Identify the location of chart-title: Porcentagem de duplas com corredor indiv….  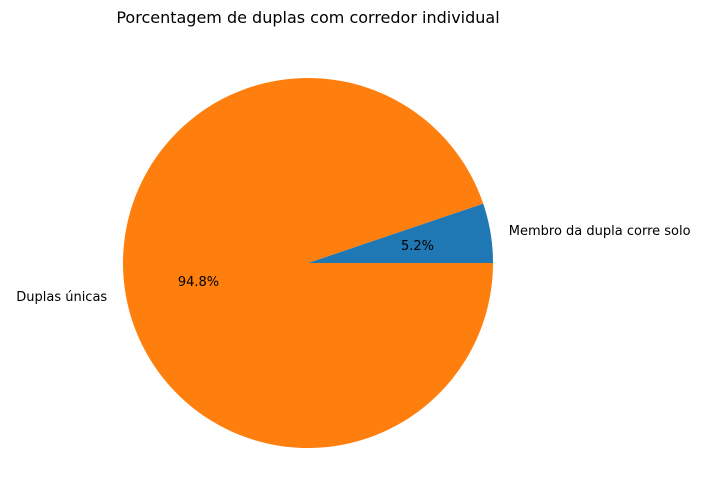
(307, 17).